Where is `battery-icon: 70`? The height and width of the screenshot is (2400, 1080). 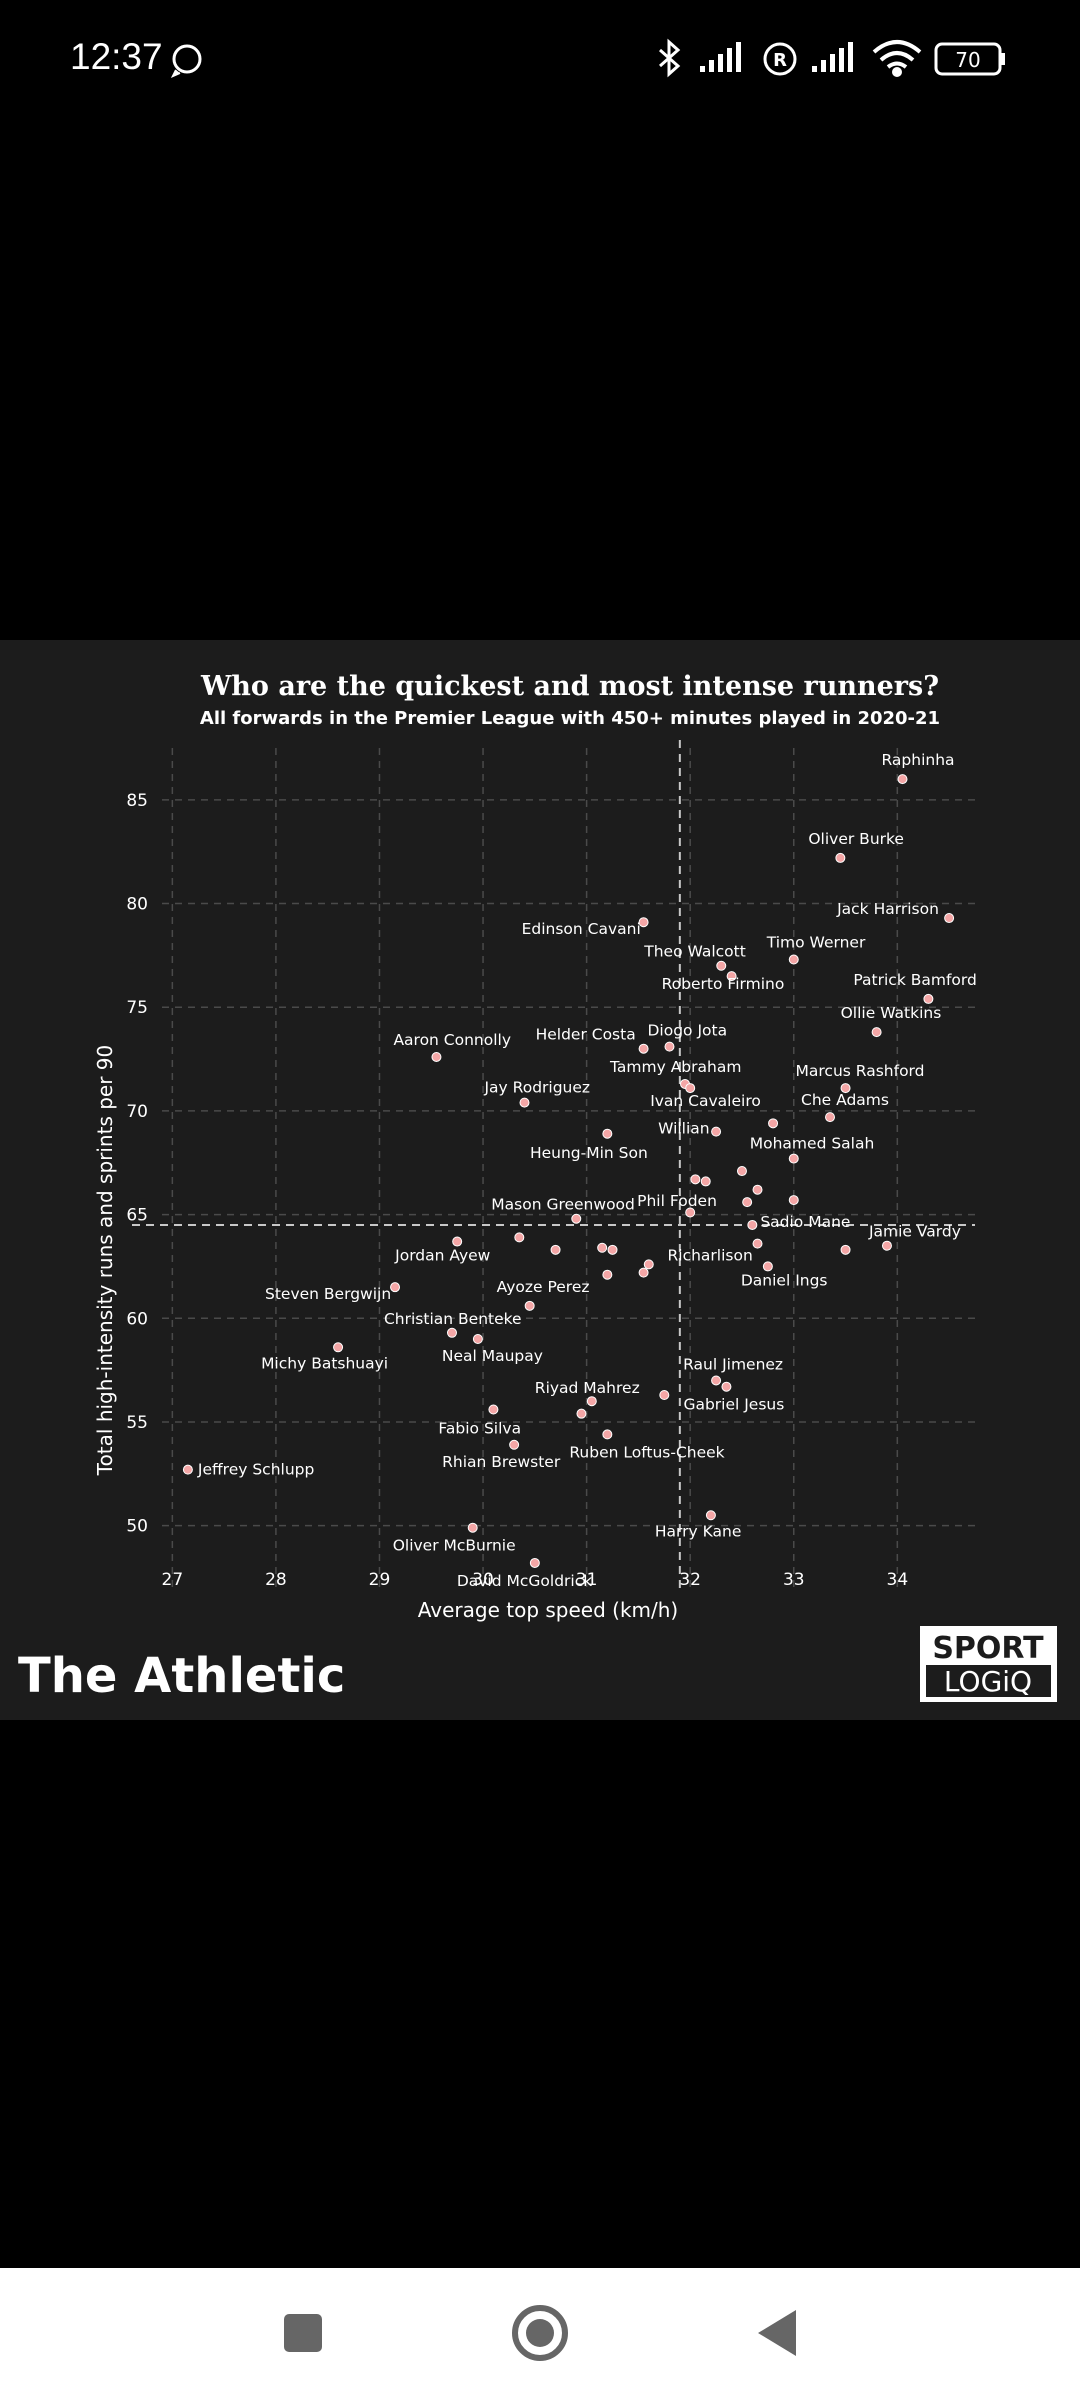 battery-icon: 70 is located at coordinates (969, 59).